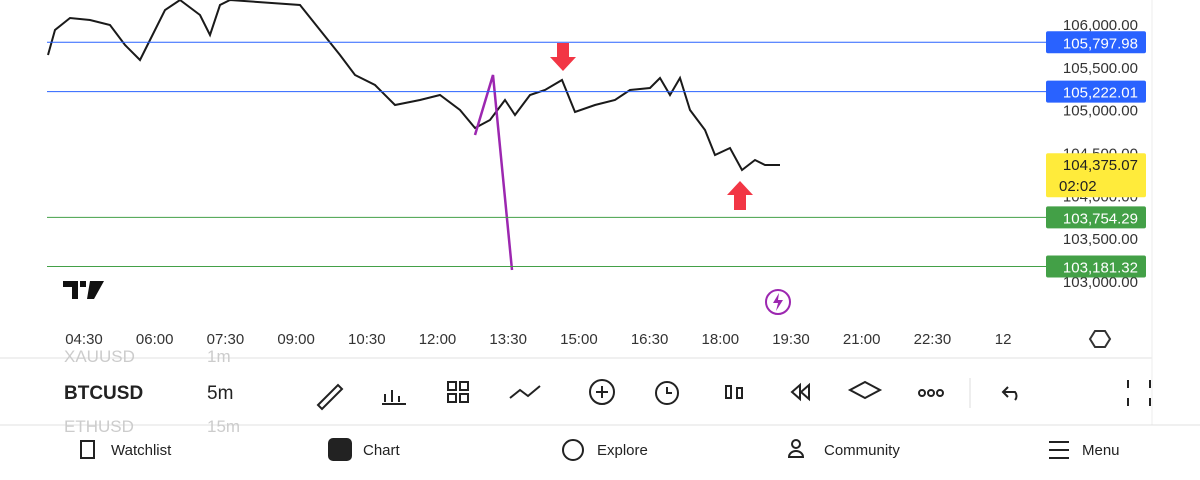 Image resolution: width=1200 pixels, height=480 pixels. I want to click on x-tick-label: 13:30, so click(508, 339).